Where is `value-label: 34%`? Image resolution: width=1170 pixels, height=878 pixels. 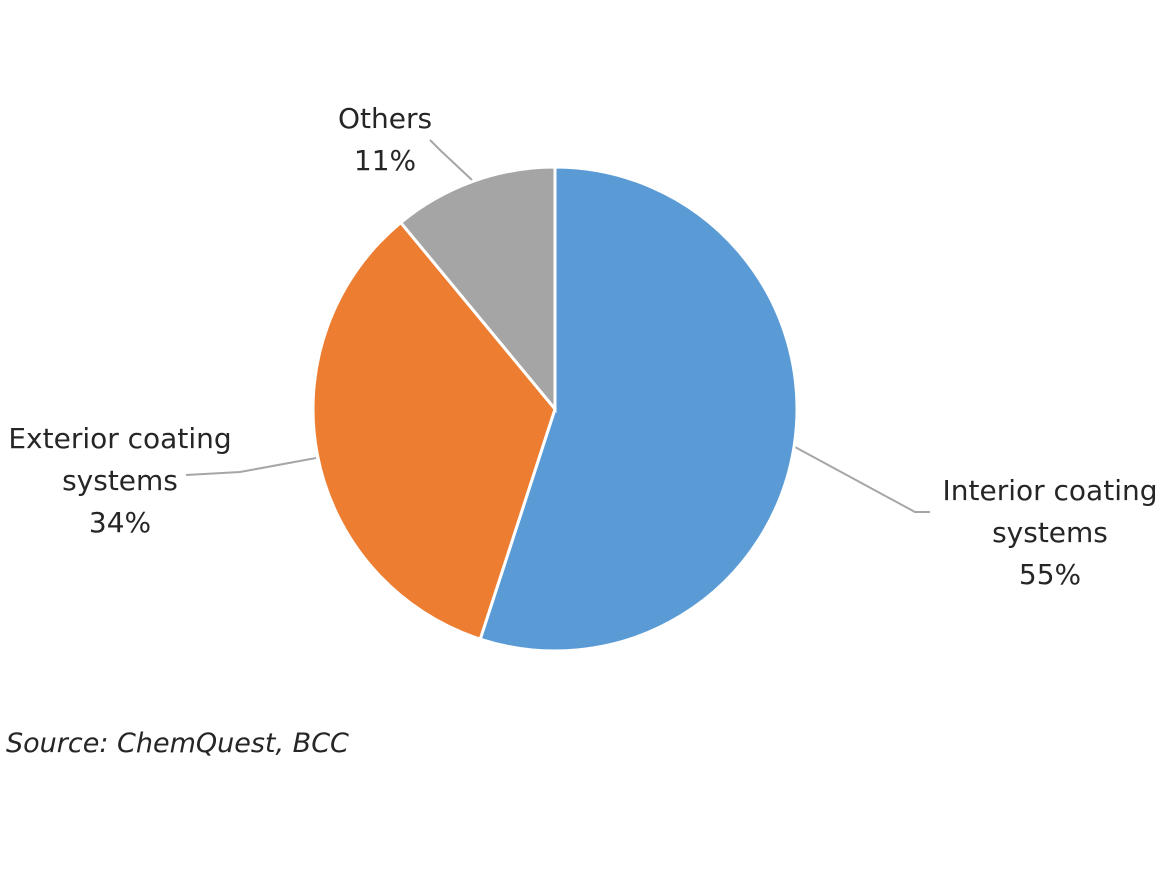
value-label: 34% is located at coordinates (120, 522).